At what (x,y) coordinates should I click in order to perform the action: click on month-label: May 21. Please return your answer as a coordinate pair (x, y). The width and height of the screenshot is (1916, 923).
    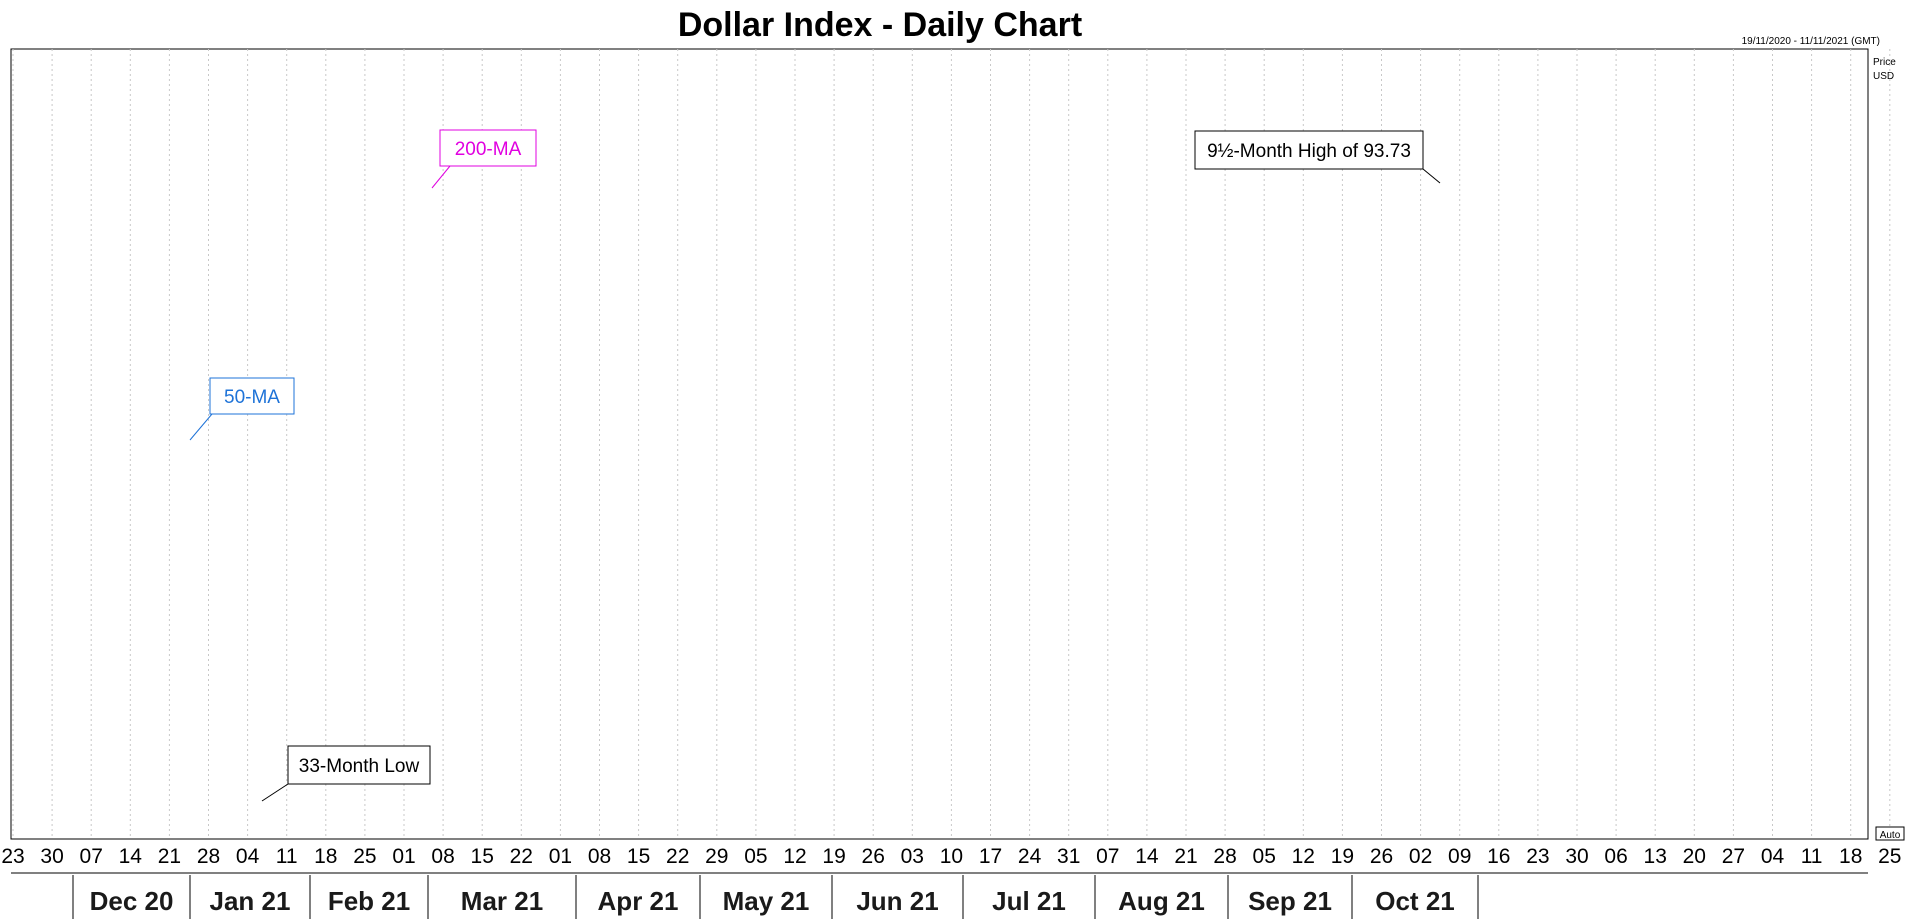
    Looking at the image, I should click on (766, 901).